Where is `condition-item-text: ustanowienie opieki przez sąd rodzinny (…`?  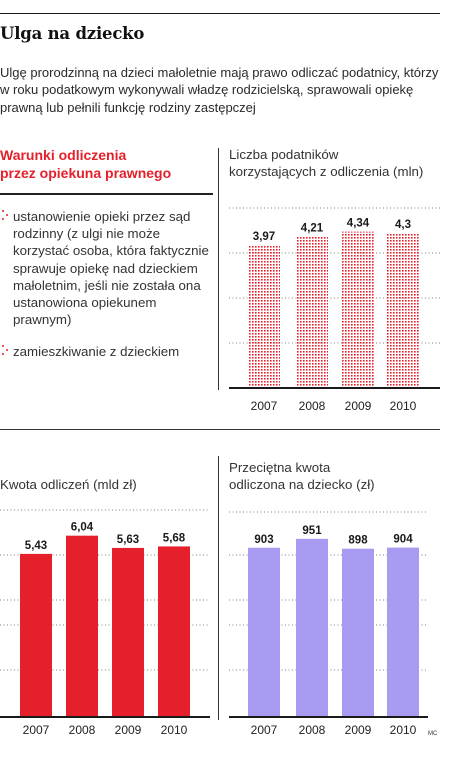 condition-item-text: ustanowienie opieki przez sąd rodzinny (… is located at coordinates (111, 268).